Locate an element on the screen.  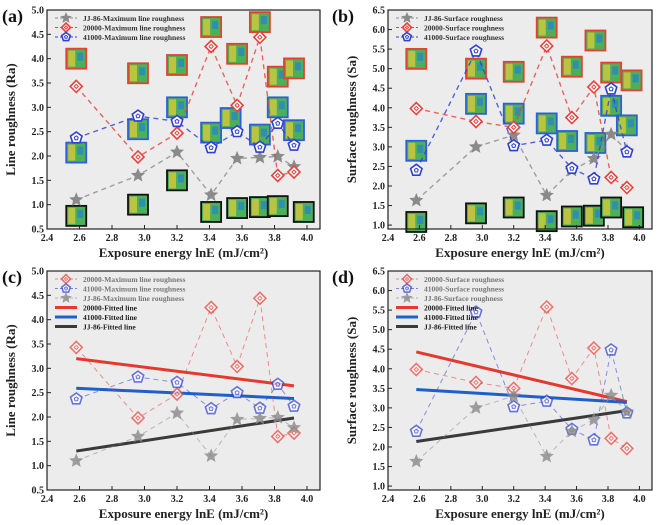
x-tick-label: 3.2 is located at coordinates (513, 499).